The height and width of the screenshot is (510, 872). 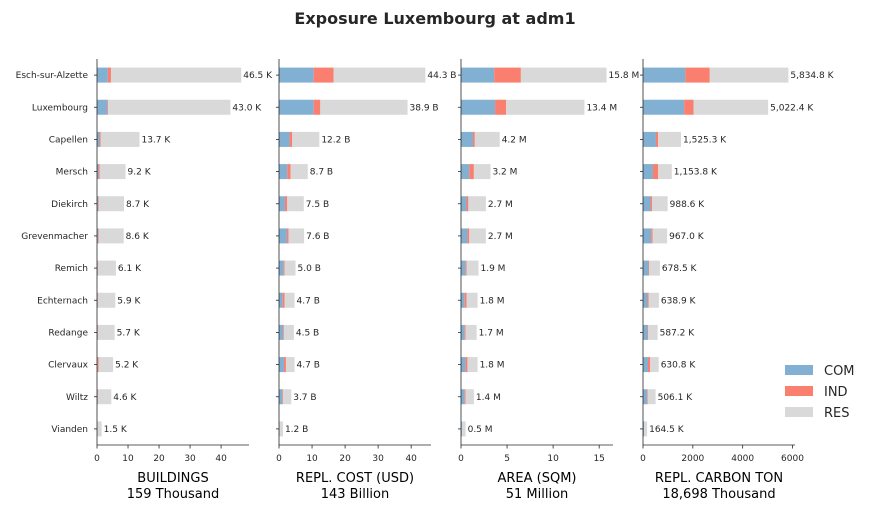 What do you see at coordinates (138, 237) in the screenshot?
I see `bar-value-label: 8.6 K` at bounding box center [138, 237].